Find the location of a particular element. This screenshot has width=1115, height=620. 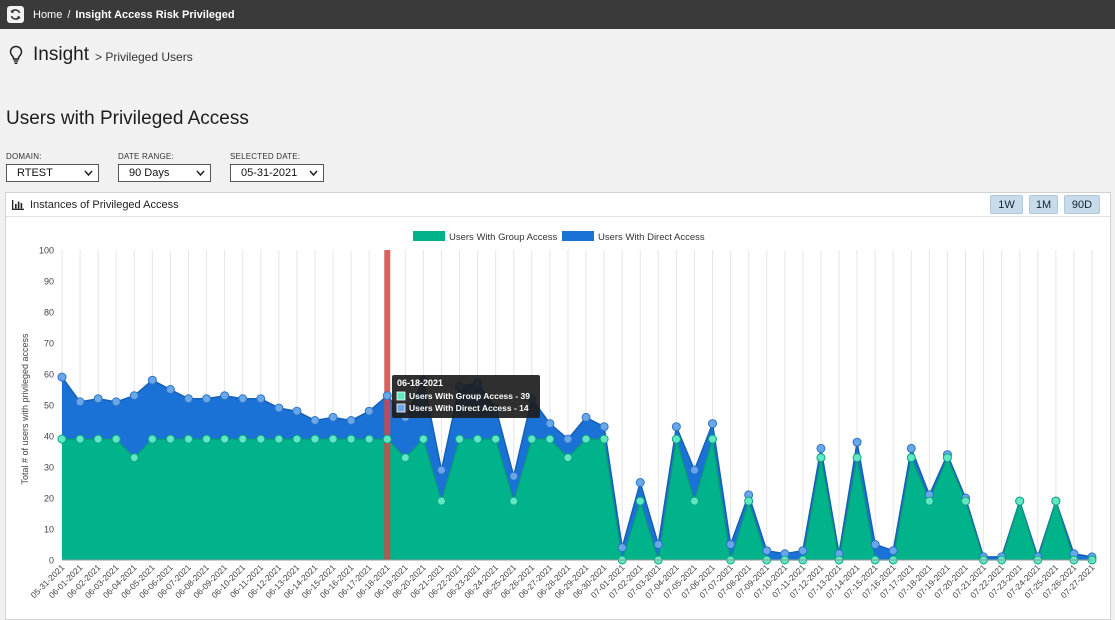

date-range-select: 90 Days is located at coordinates (164, 173).